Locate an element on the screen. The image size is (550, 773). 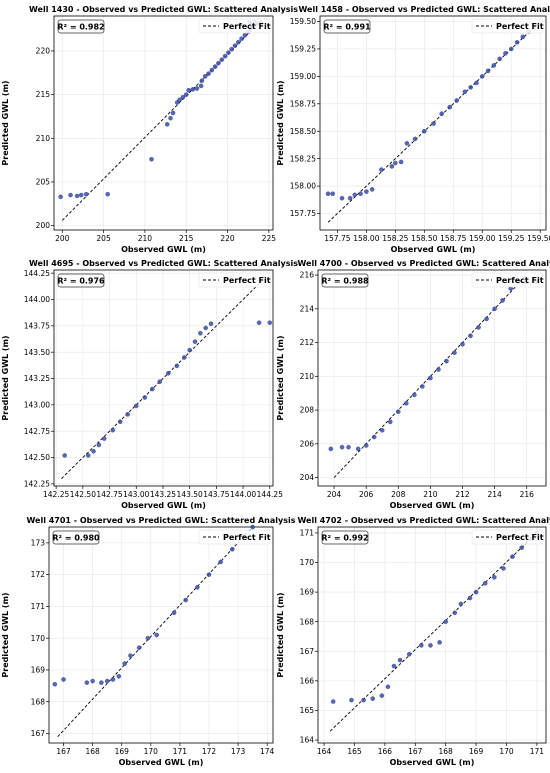
x-tick-label: 200 is located at coordinates (62, 238).